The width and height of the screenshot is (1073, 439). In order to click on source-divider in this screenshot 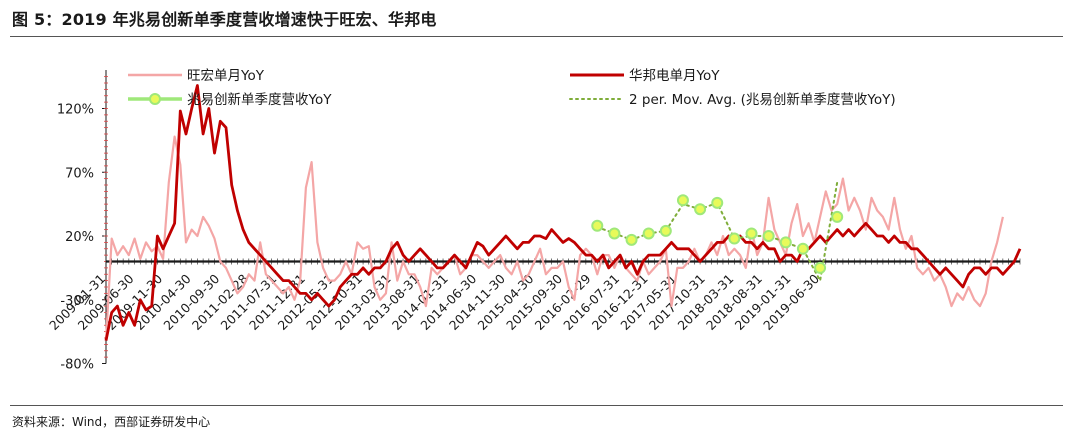, I will do `click(536, 405)`.